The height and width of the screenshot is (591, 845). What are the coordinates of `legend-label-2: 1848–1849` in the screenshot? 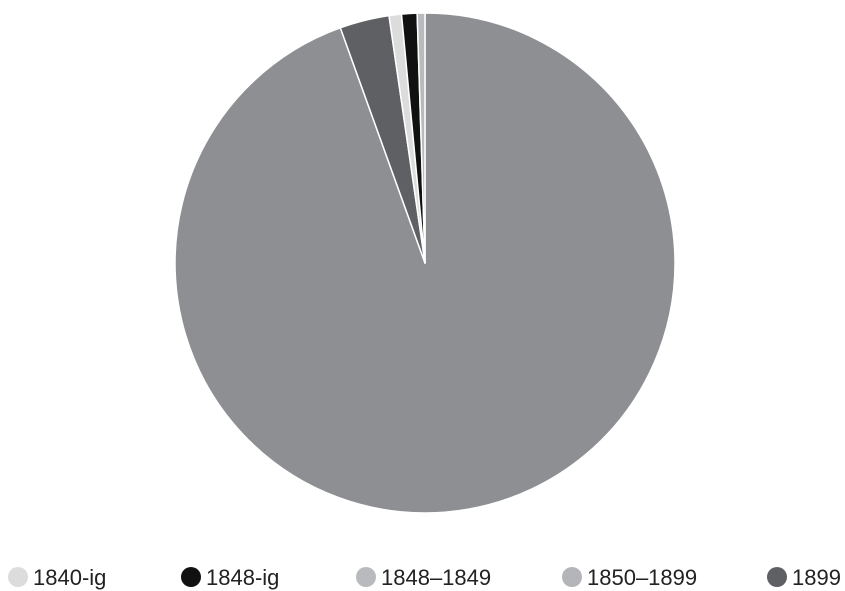 It's located at (436, 577).